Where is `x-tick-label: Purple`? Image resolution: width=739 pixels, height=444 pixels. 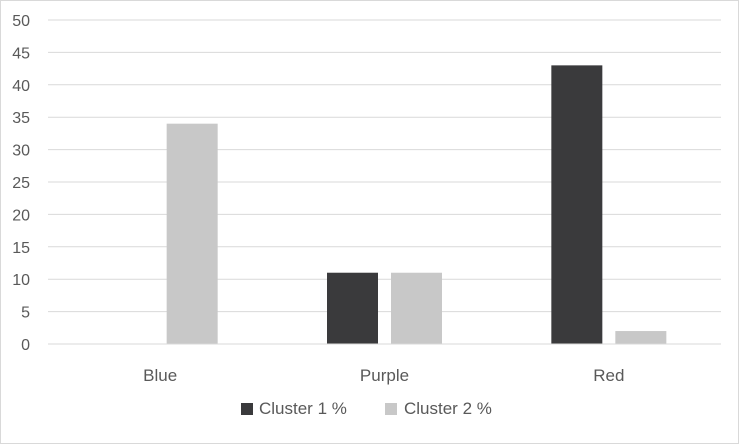
x-tick-label: Purple is located at coordinates (384, 375).